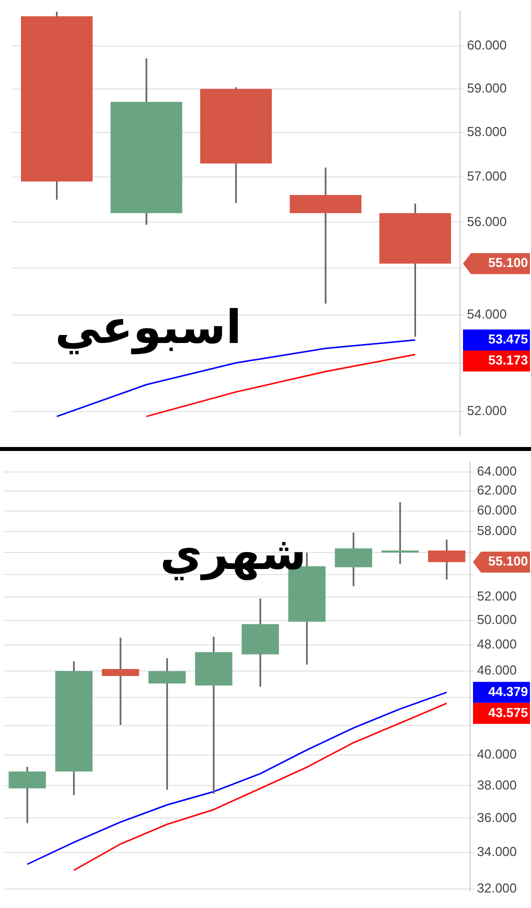 The width and height of the screenshot is (531, 908). I want to click on y-tick-label: 56.000, so click(487, 221).